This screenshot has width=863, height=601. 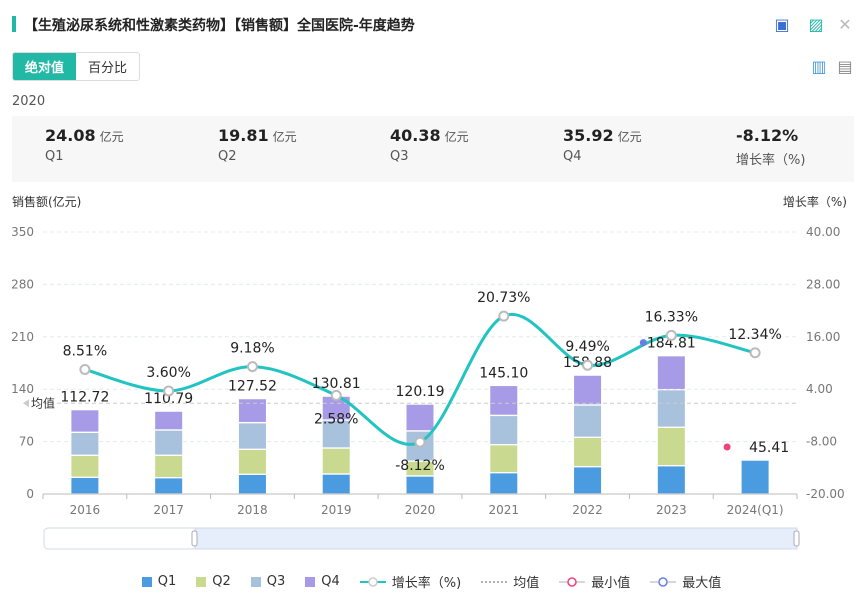 I want to click on growth-label: 8.51%, so click(x=85, y=352).